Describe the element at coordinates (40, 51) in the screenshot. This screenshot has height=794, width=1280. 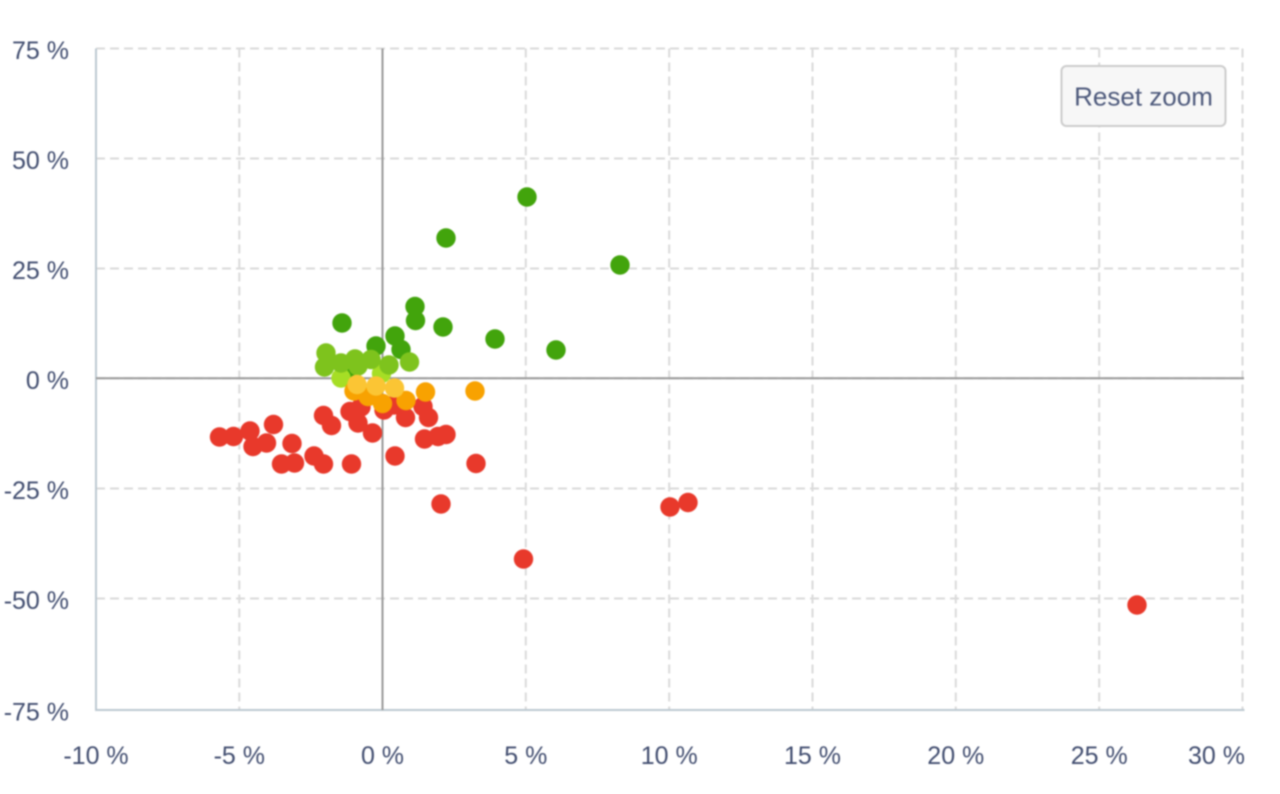
I see `svg-text: 75 %` at that location.